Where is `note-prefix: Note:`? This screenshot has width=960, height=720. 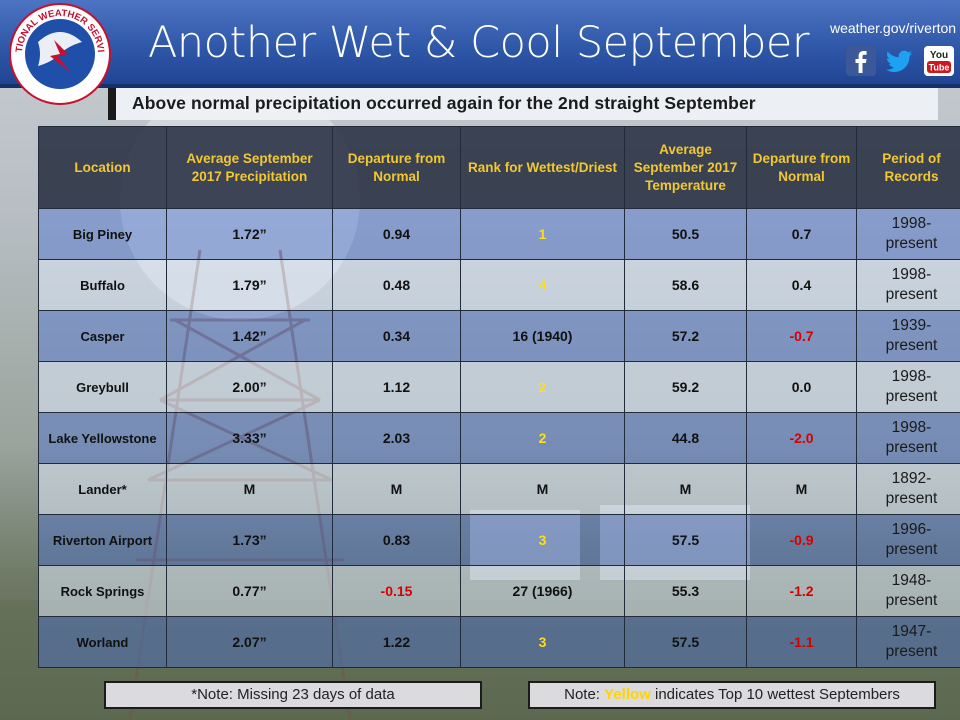
note-prefix: Note: is located at coordinates (584, 694).